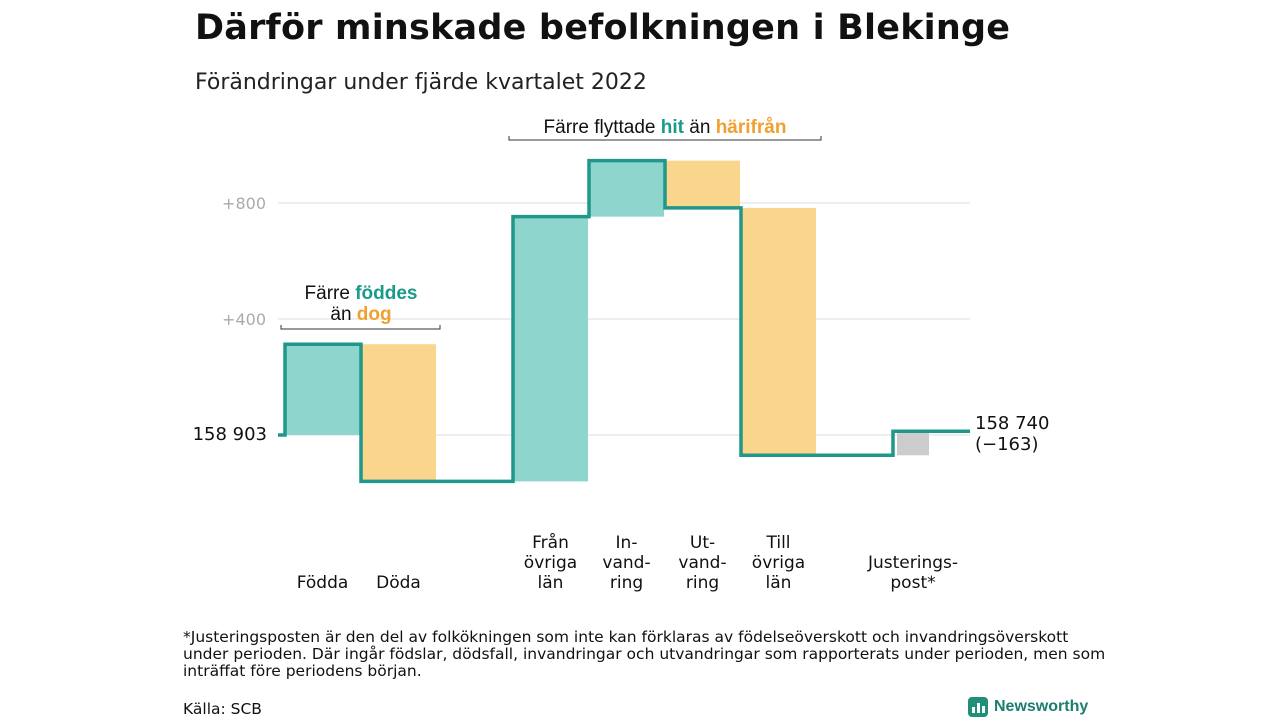  I want to click on start-value-label: 158 903, so click(230, 434).